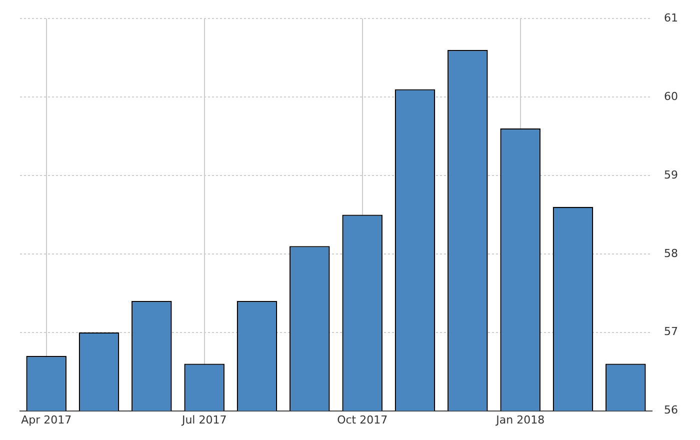 This screenshot has width=700, height=440. I want to click on x-tick-label: Apr 2017, so click(46, 419).